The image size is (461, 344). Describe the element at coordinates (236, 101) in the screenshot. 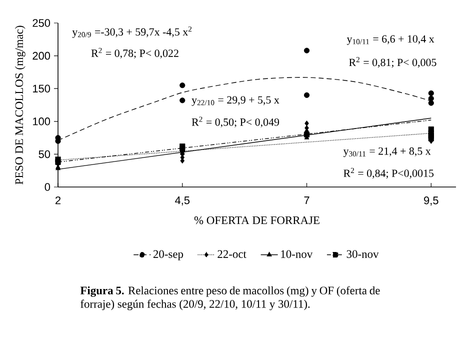

I see `annotation: y$_{22/10}$ = 29,9 + 5,5 x` at that location.